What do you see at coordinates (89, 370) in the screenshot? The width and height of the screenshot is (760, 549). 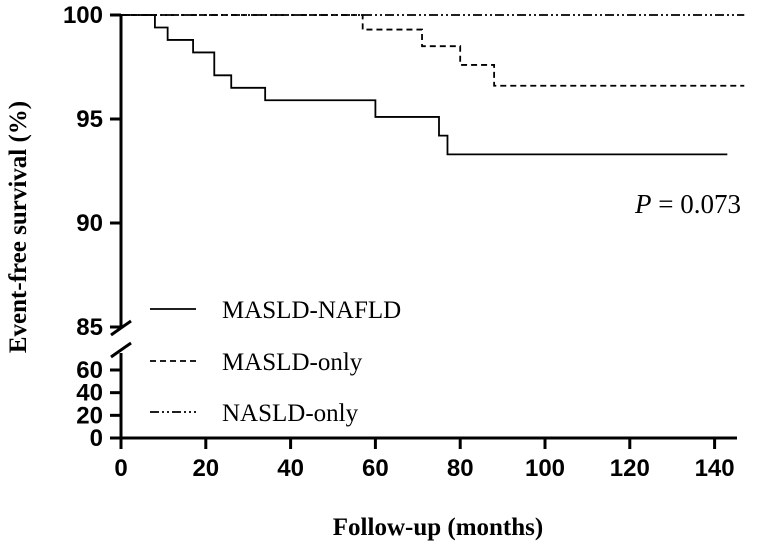 I see `y-tick-label: 60` at bounding box center [89, 370].